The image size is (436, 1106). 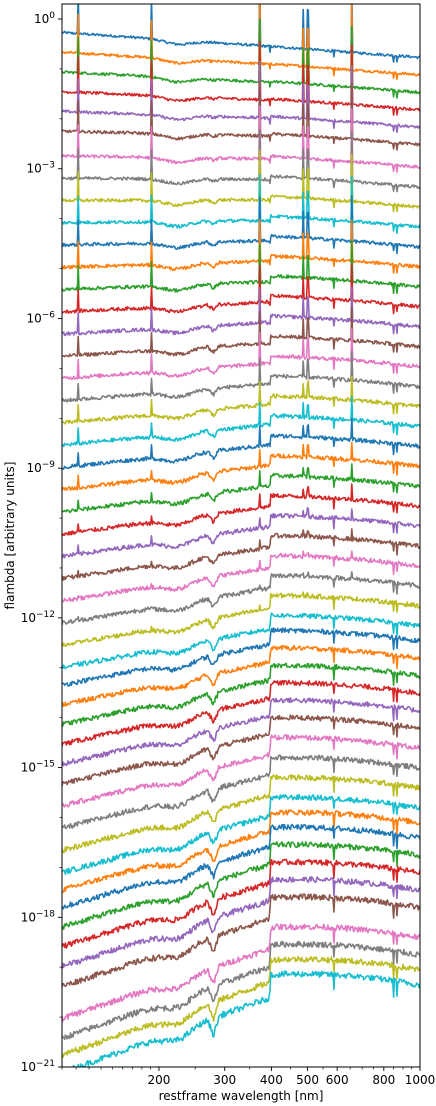 What do you see at coordinates (40, 317) in the screenshot?
I see `y-tick-label: 10⁻⁶` at bounding box center [40, 317].